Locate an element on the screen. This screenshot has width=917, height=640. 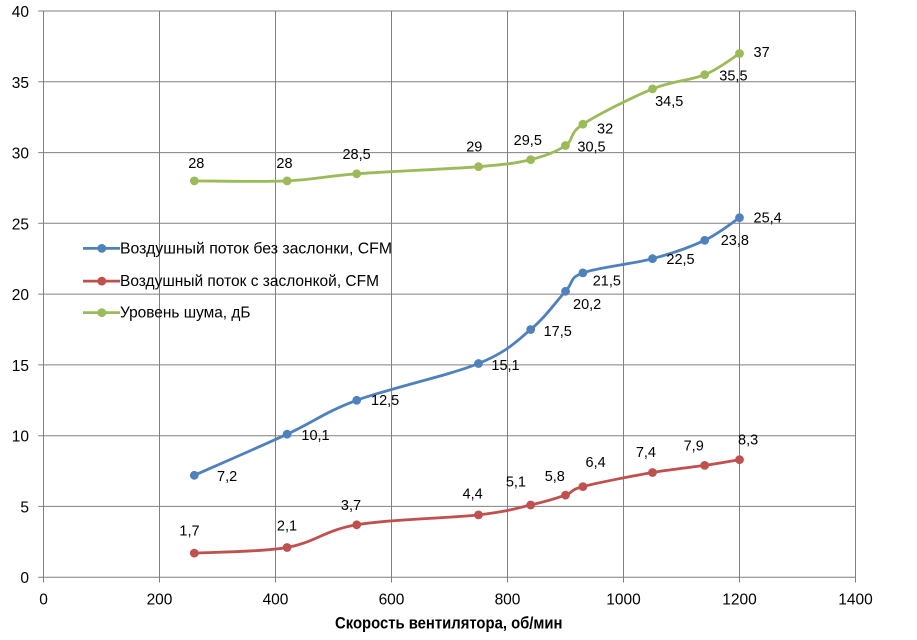
svg-text: 3,7 is located at coordinates (351, 506).